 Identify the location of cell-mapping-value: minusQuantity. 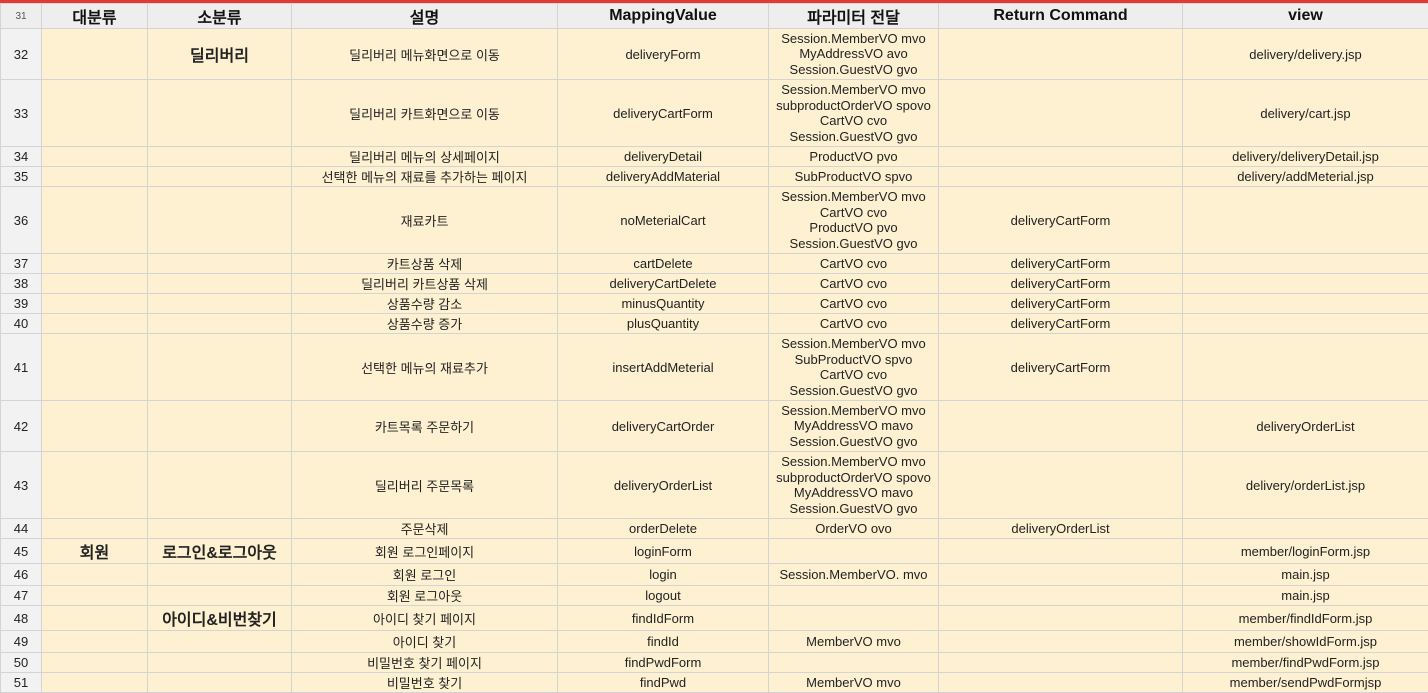
(663, 304).